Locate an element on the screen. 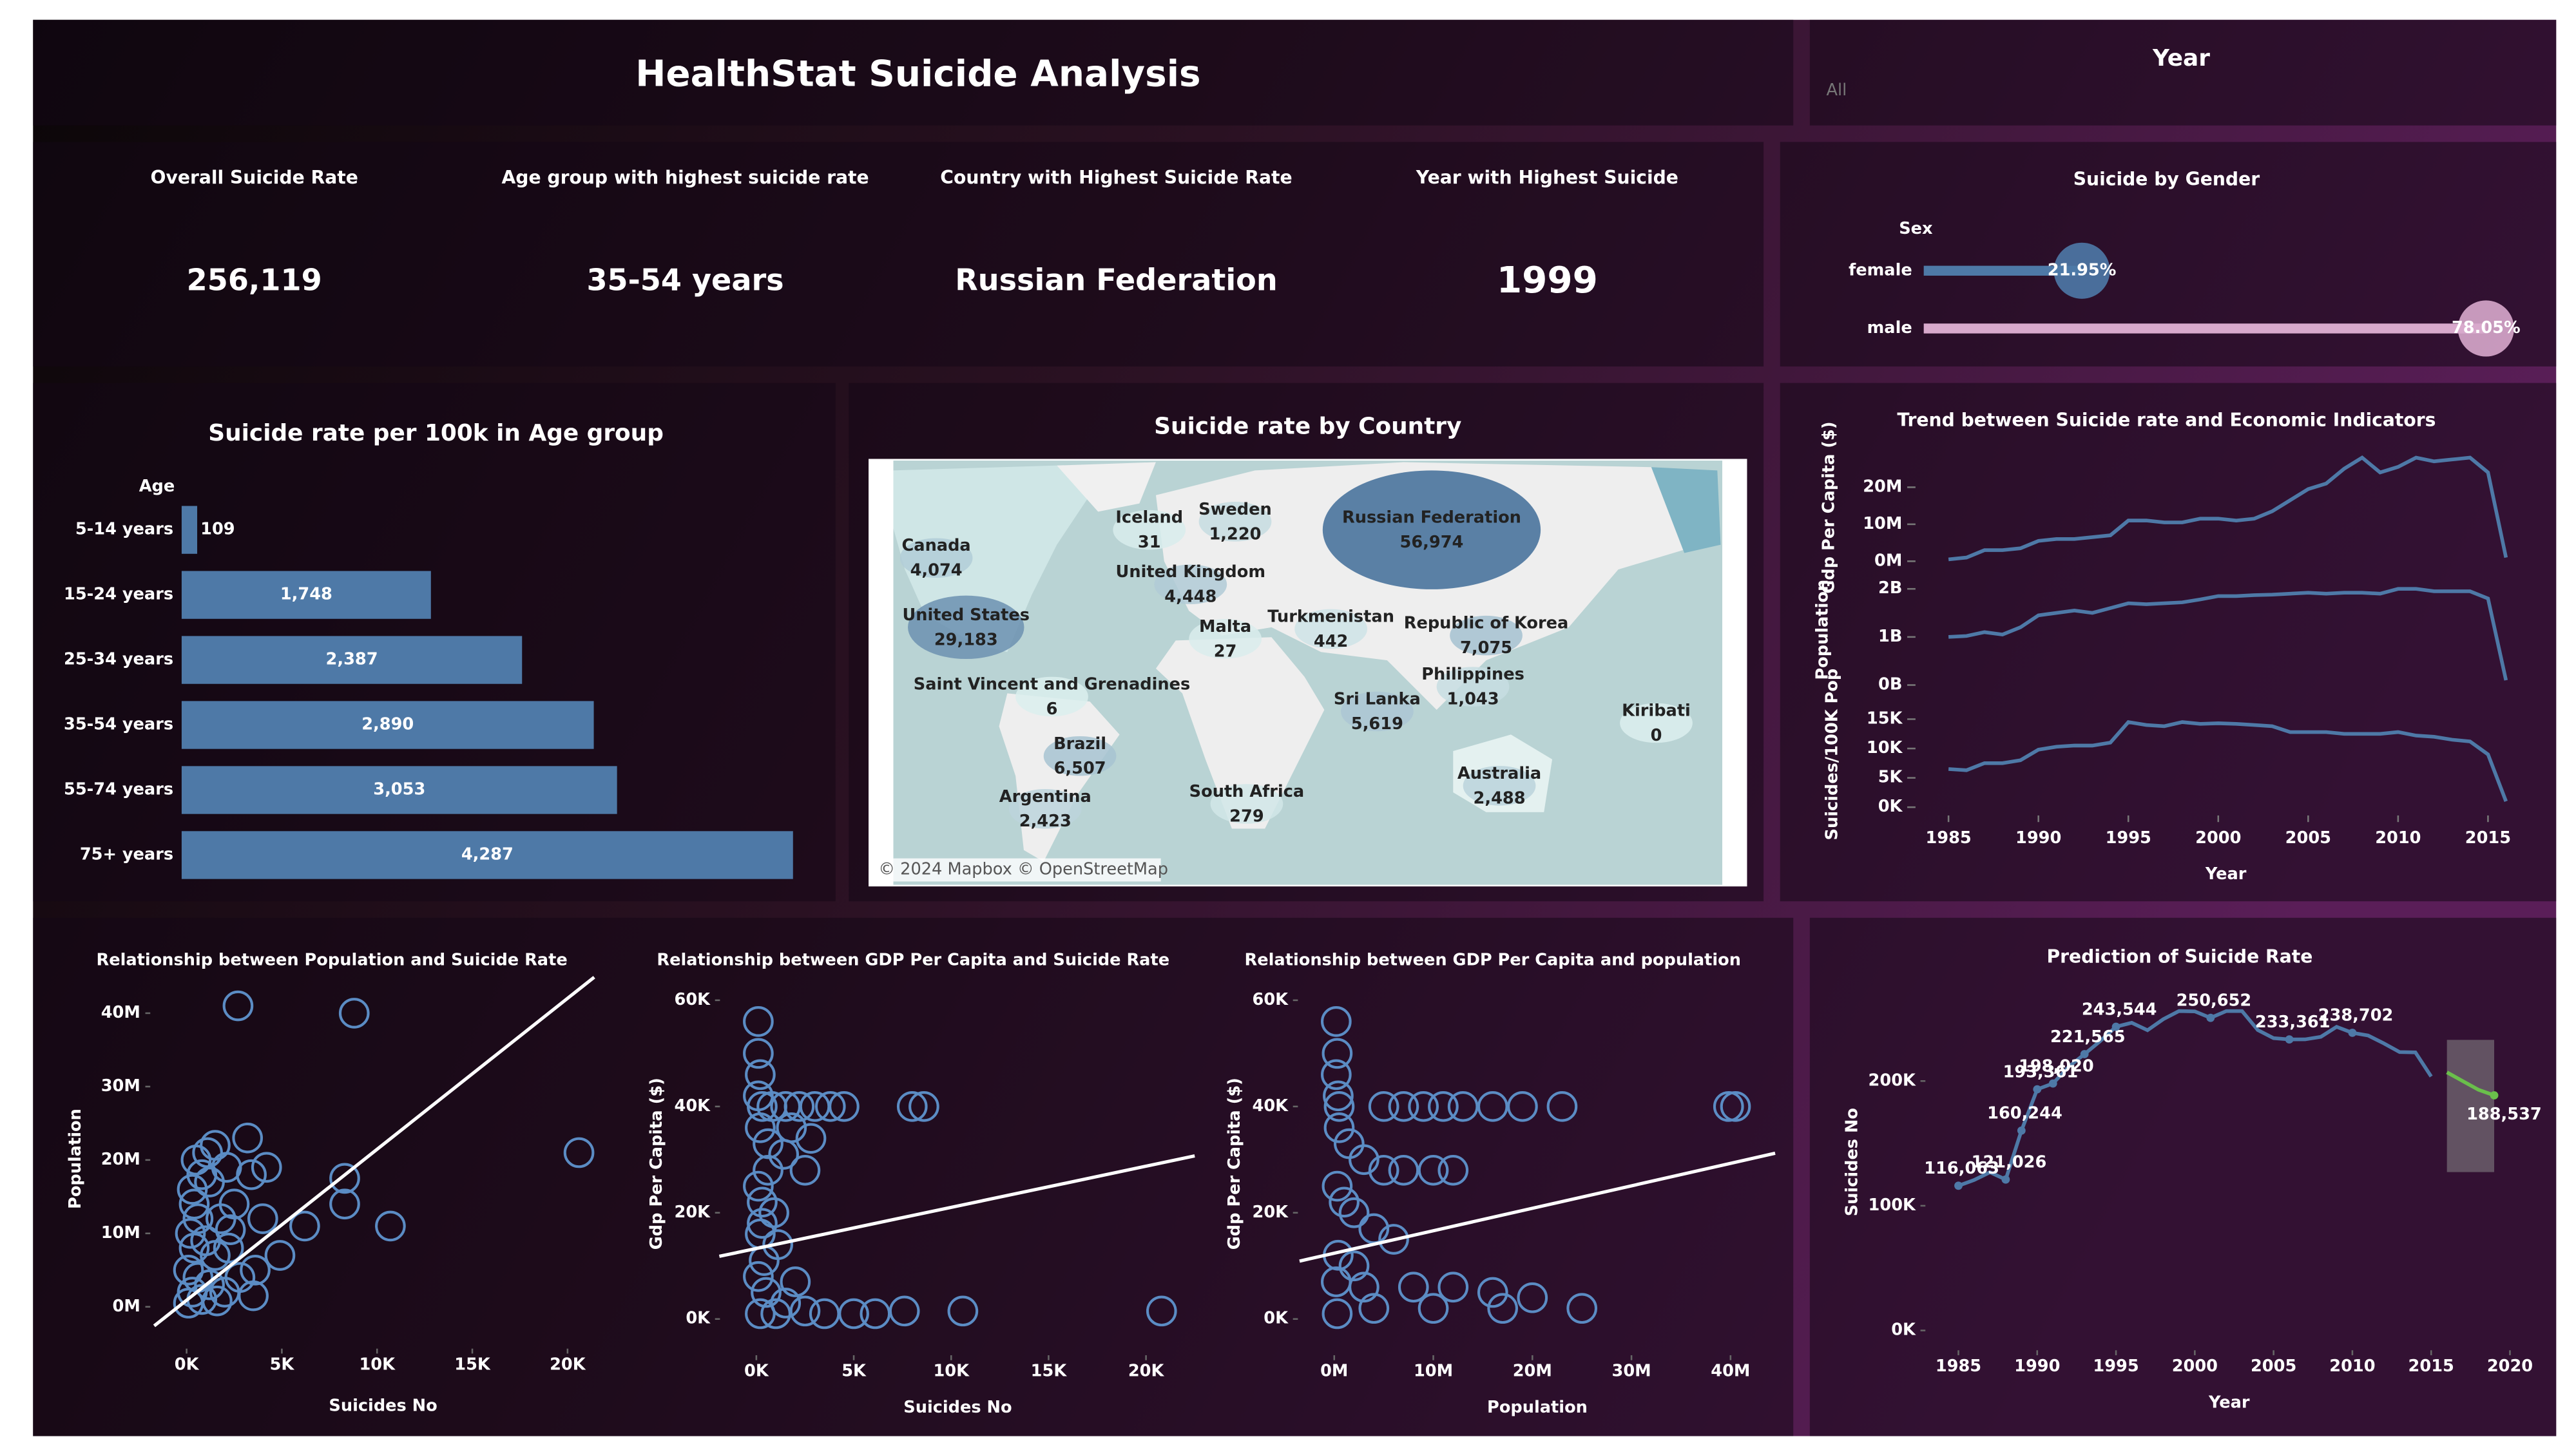 The width and height of the screenshot is (2576, 1448). country-value: 4,074 is located at coordinates (937, 570).